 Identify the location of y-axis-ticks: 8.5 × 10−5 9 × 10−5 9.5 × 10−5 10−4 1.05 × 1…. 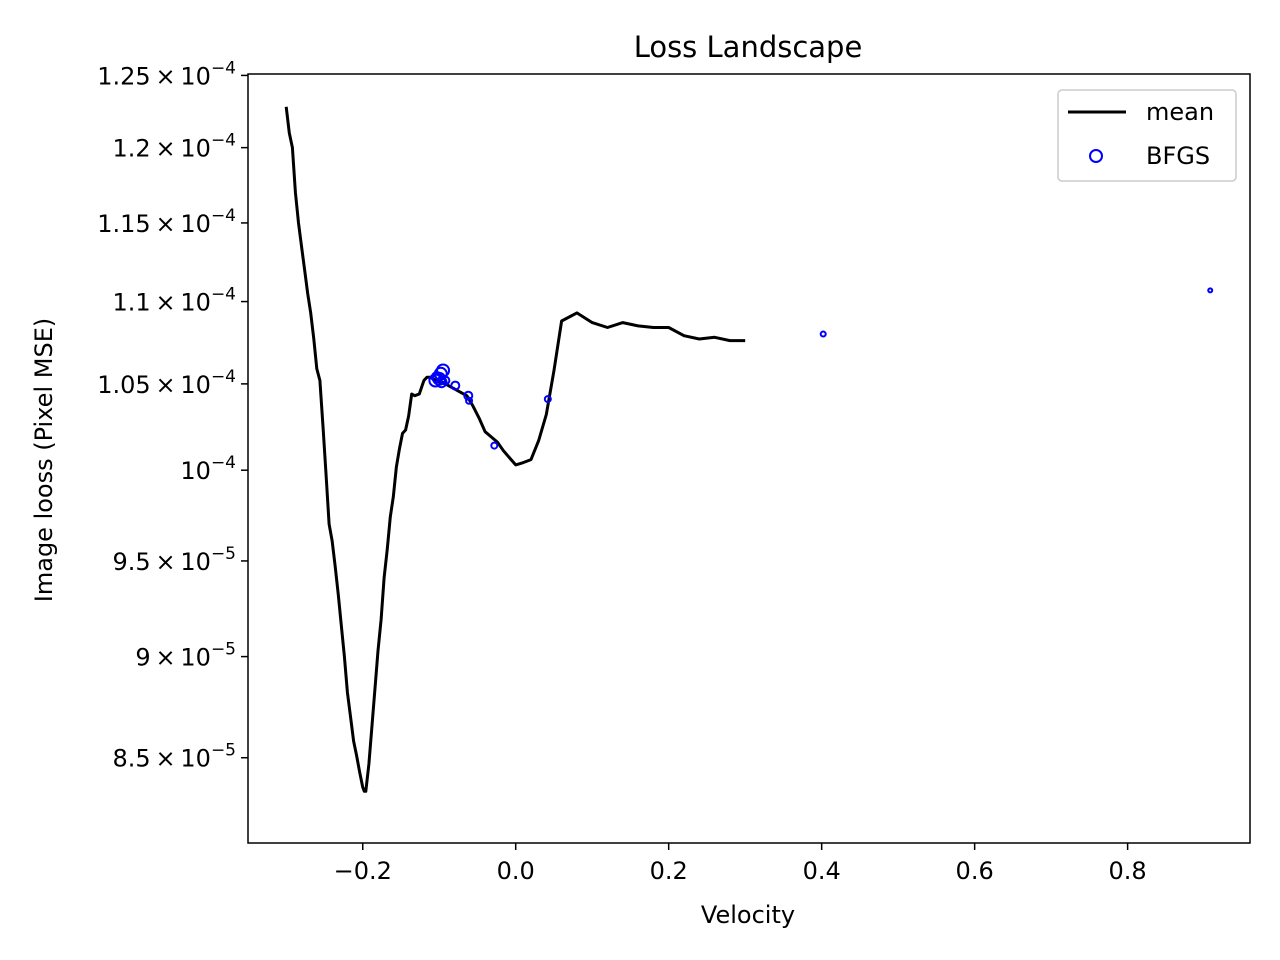
(172, 415).